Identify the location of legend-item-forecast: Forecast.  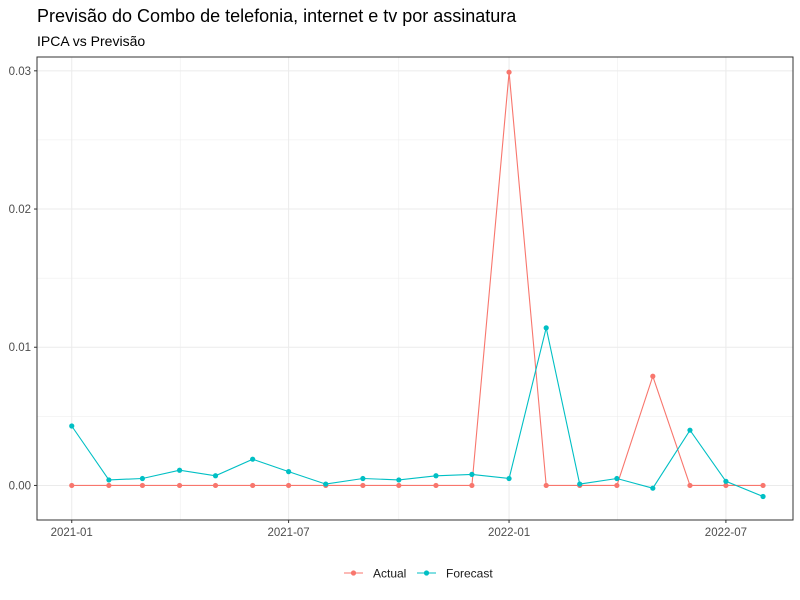
(455, 574).